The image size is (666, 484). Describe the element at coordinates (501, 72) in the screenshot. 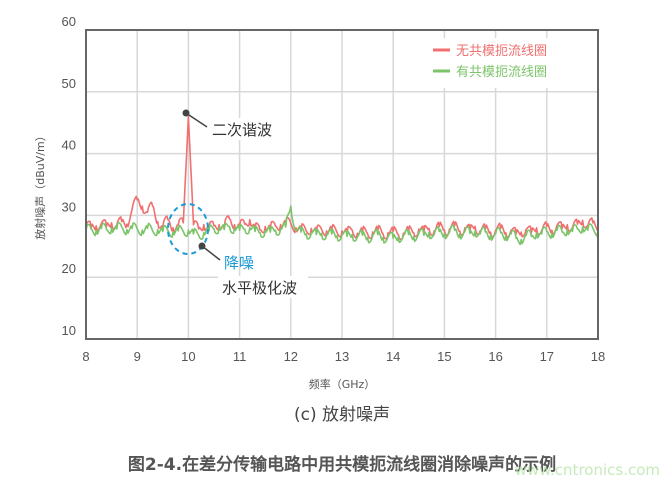

I see `legend-label-with-choke: 有共模扼流线圈` at that location.